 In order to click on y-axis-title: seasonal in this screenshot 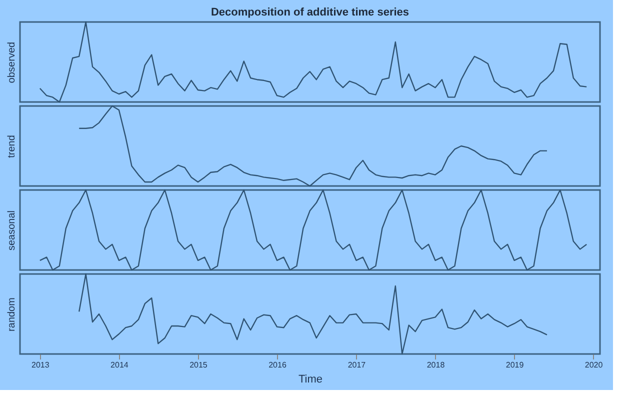, I will do `click(12, 230)`.